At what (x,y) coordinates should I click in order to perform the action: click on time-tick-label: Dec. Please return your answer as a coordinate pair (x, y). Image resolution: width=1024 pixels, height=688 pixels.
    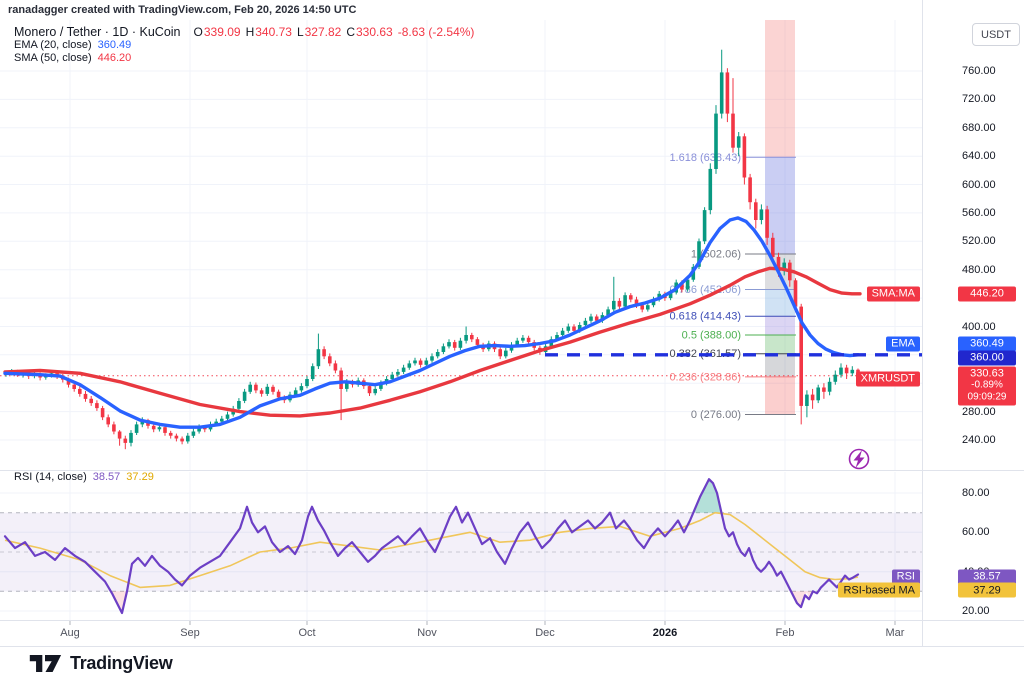
    Looking at the image, I should click on (545, 633).